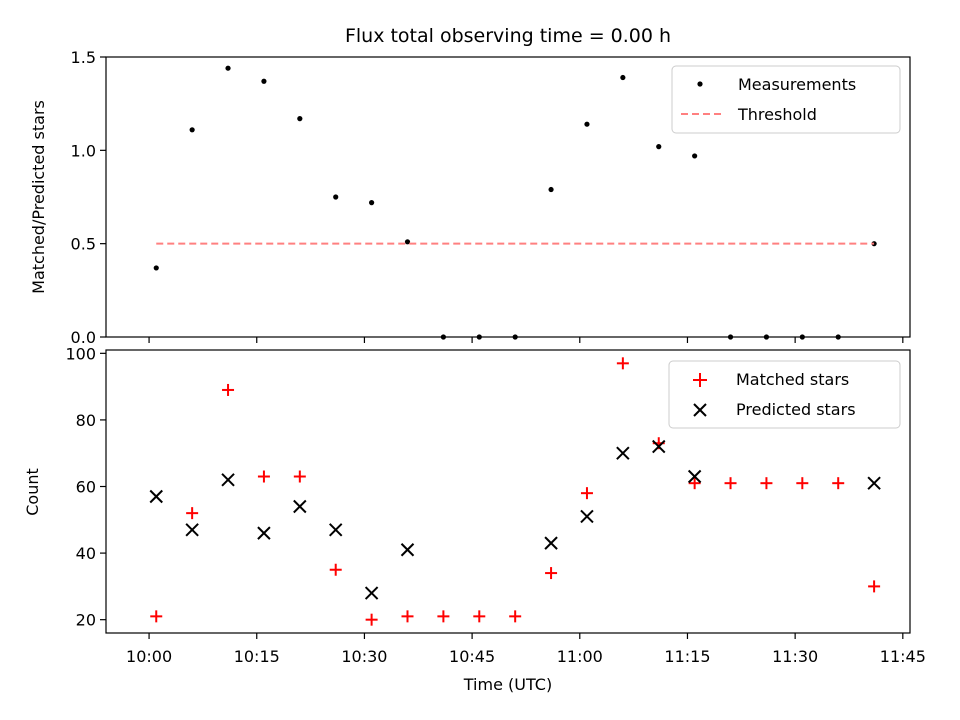  Describe the element at coordinates (38, 197) in the screenshot. I see `top-y-axis-label: Matched/Predicted stars` at that location.